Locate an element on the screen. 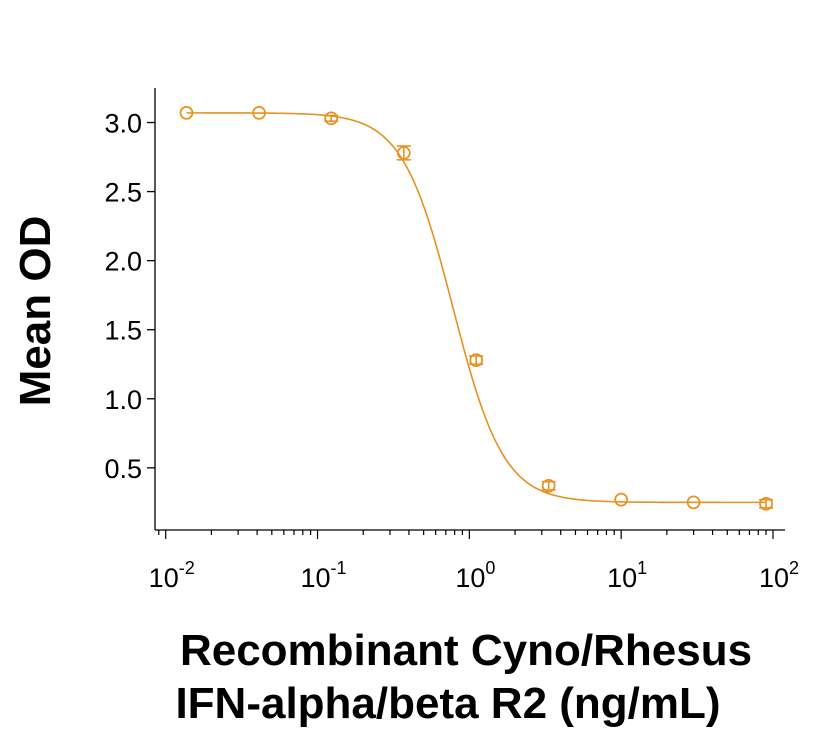 Image resolution: width=832 pixels, height=734 pixels. x-tick-label: 10⁻¹ is located at coordinates (324, 575).